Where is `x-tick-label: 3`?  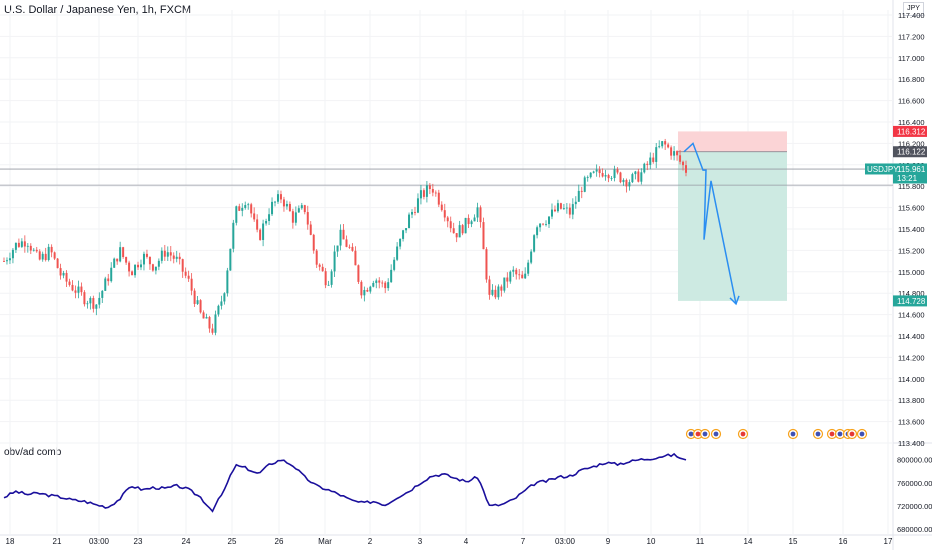
x-tick-label: 3 is located at coordinates (420, 541).